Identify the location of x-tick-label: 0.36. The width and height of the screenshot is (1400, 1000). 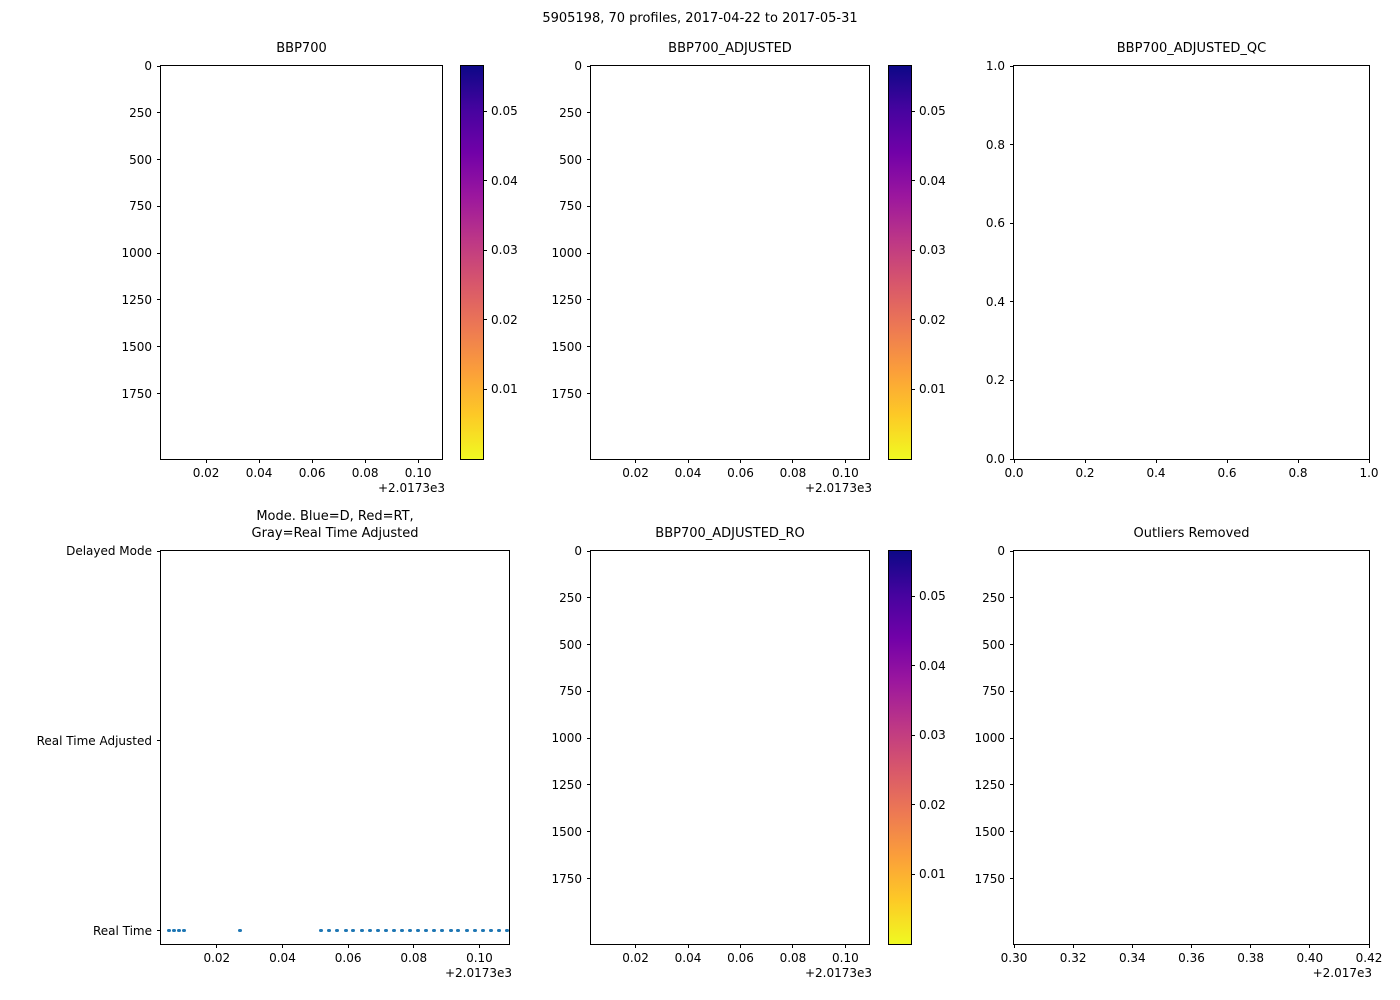
(1191, 958).